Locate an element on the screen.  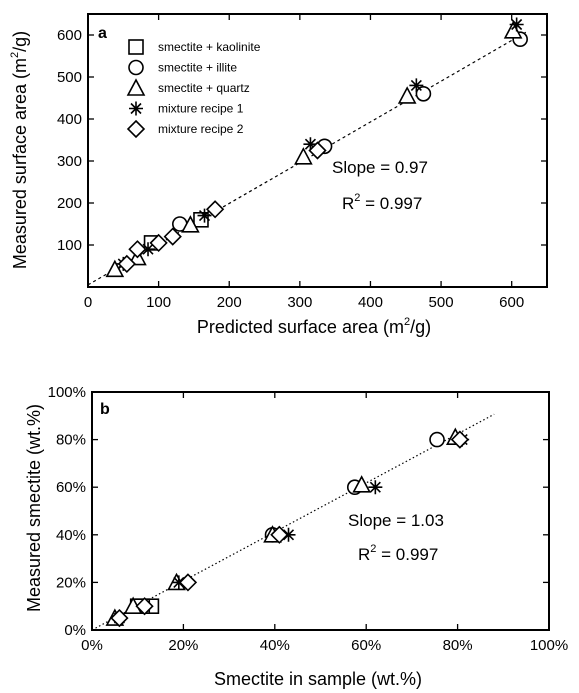
x-tick-label: 0 is located at coordinates (88, 302).